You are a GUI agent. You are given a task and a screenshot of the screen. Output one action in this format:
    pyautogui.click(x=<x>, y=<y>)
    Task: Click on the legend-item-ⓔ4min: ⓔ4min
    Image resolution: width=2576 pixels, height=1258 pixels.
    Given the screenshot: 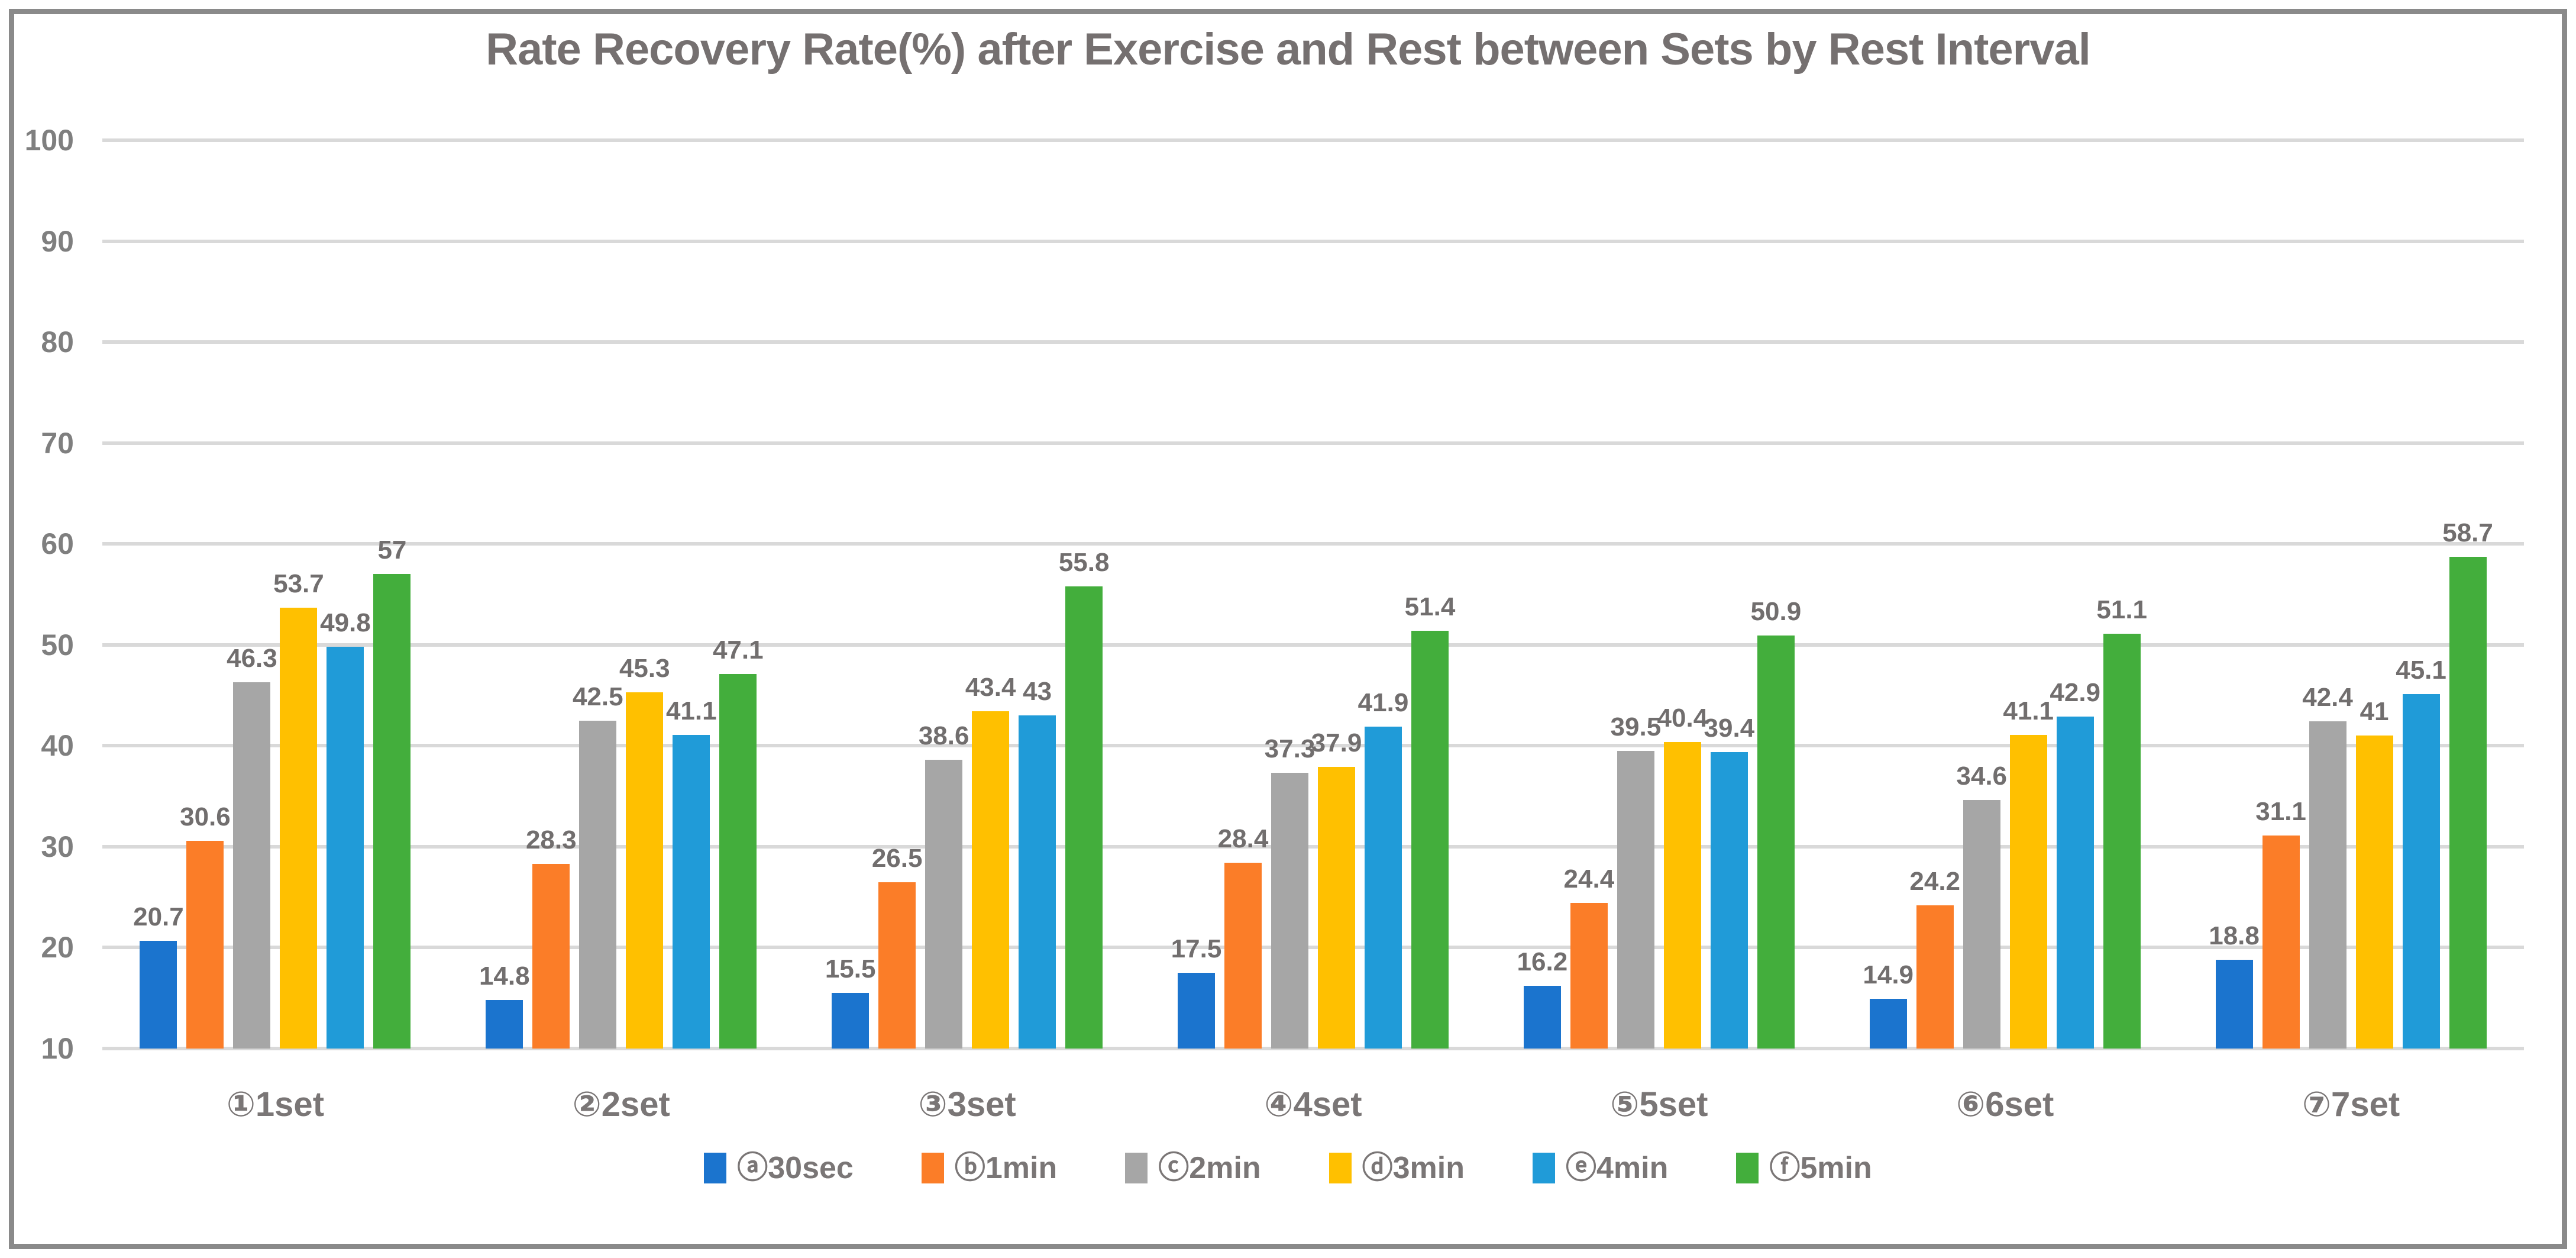 What is the action you would take?
    pyautogui.click(x=1600, y=1168)
    